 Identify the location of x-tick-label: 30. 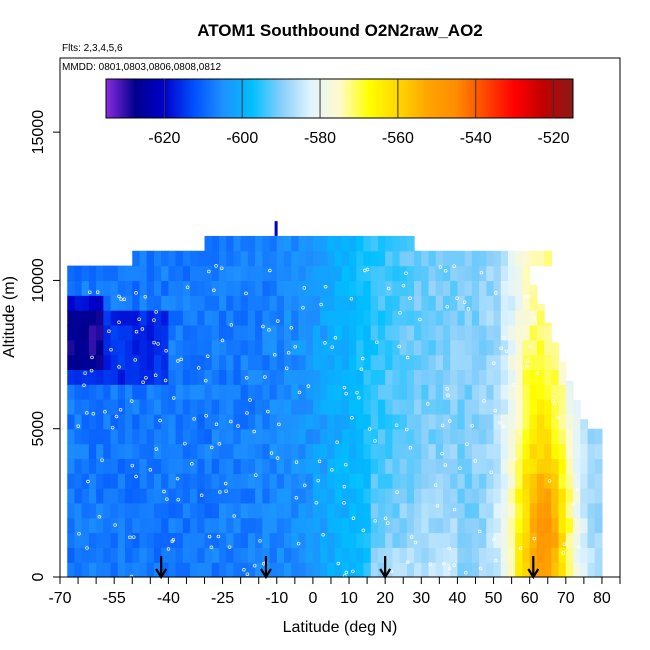
(421, 598).